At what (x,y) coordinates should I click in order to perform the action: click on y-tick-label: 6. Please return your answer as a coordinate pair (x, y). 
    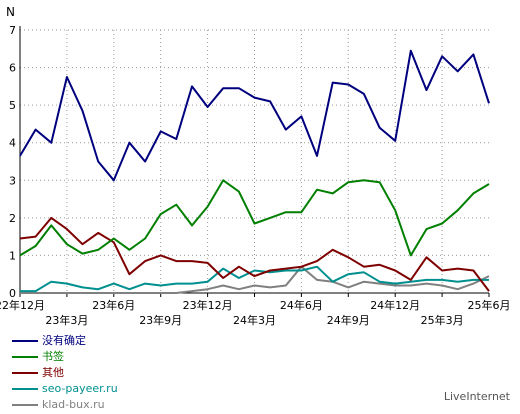
    Looking at the image, I should click on (12, 68).